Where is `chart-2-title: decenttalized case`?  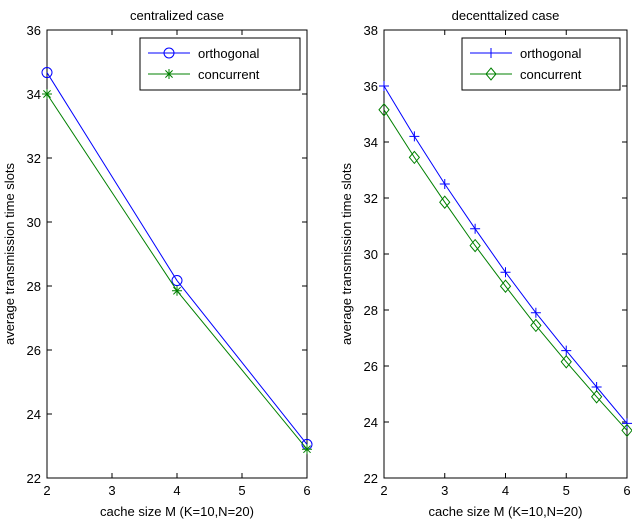 chart-2-title: decenttalized case is located at coordinates (506, 15).